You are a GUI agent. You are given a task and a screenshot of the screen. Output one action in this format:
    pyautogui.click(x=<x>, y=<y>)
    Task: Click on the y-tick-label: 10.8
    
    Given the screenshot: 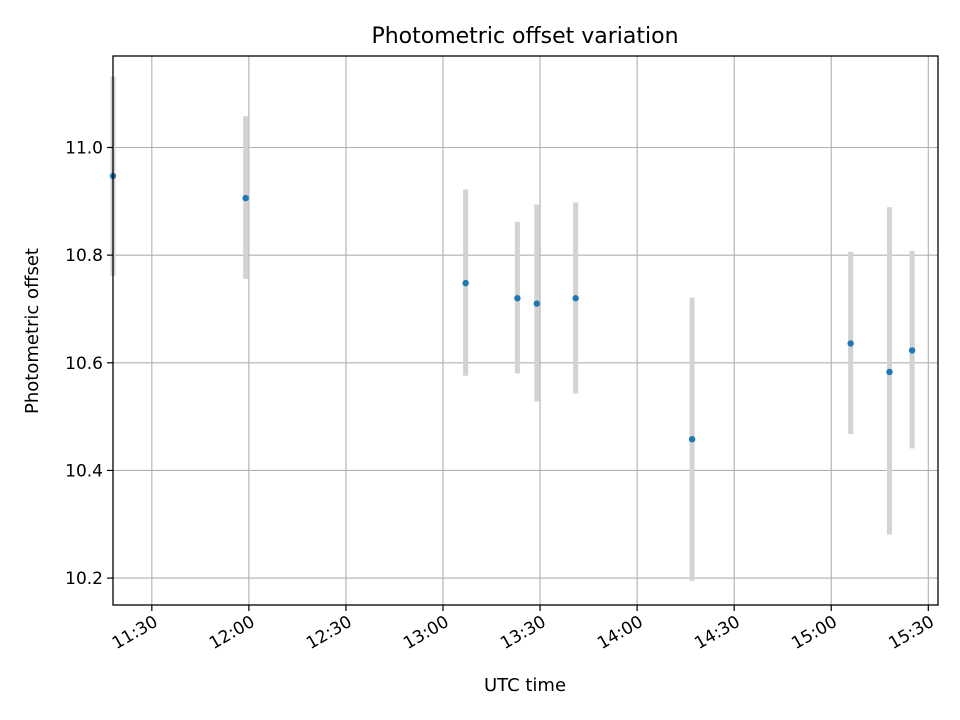 What is the action you would take?
    pyautogui.click(x=84, y=256)
    